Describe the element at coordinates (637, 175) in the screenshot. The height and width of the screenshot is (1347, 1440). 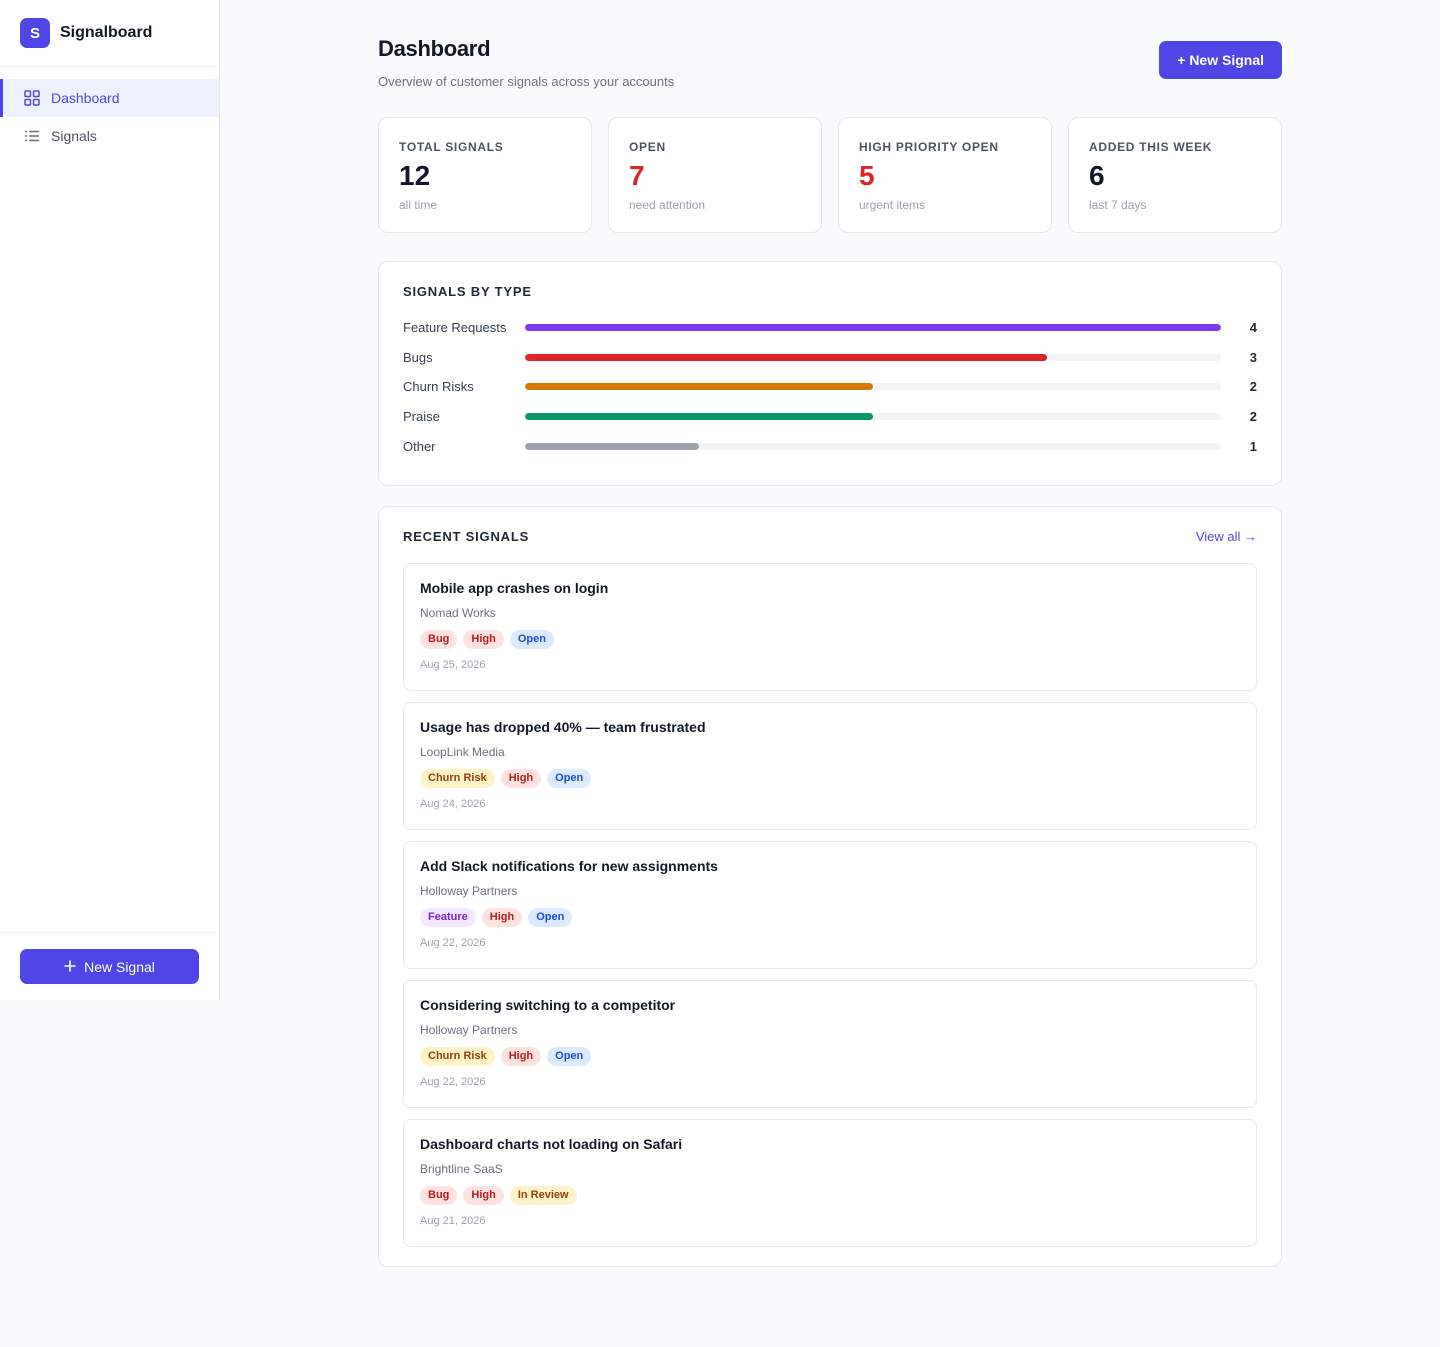
I see `stat-value: 7` at that location.